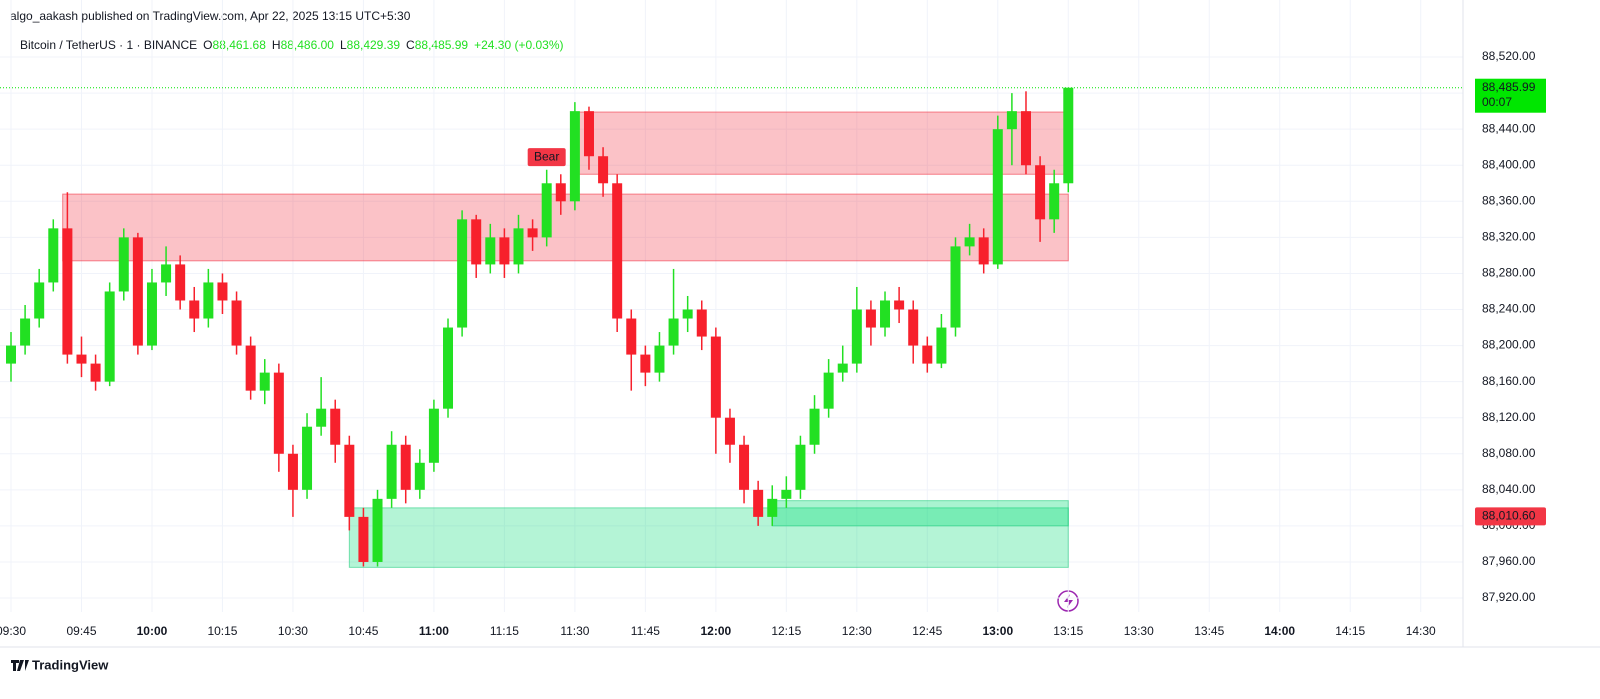 This screenshot has width=1600, height=699. Describe the element at coordinates (293, 631) in the screenshot. I see `x-tick-label: 10:30` at that location.